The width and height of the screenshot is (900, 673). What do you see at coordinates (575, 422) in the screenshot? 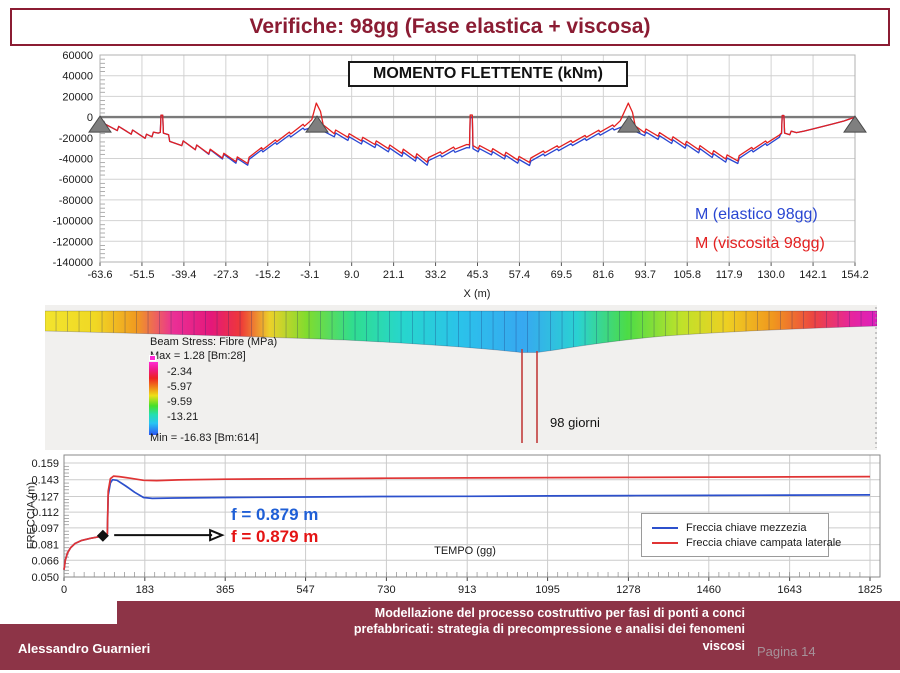
I see `beam-stage-annotation: 98 giorni` at bounding box center [575, 422].